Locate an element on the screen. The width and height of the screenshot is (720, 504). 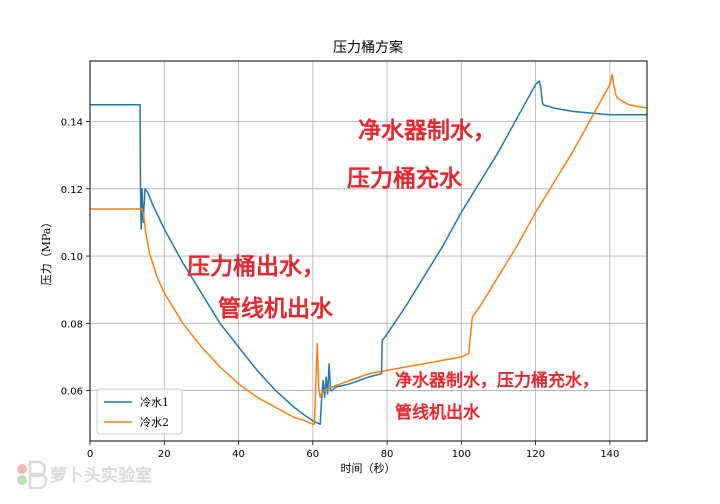
y-tick-label: 0.10 is located at coordinates (72, 257).